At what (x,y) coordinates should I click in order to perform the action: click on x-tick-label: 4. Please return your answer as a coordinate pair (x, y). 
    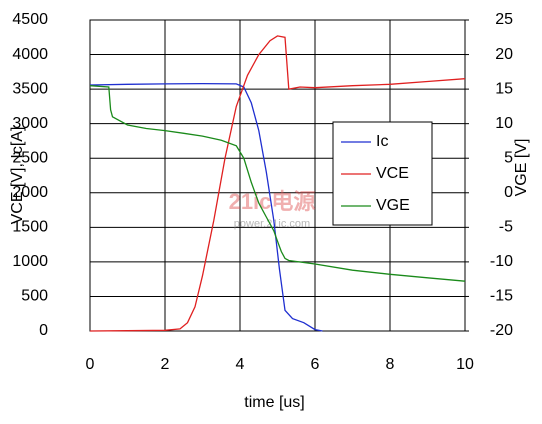
    Looking at the image, I should click on (240, 364).